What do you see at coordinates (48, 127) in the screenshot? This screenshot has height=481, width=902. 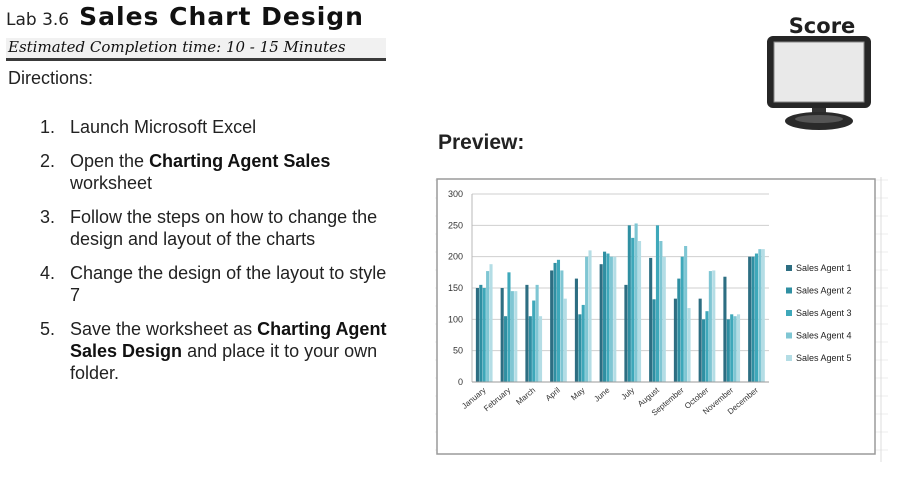 I see `step-number: 1.` at bounding box center [48, 127].